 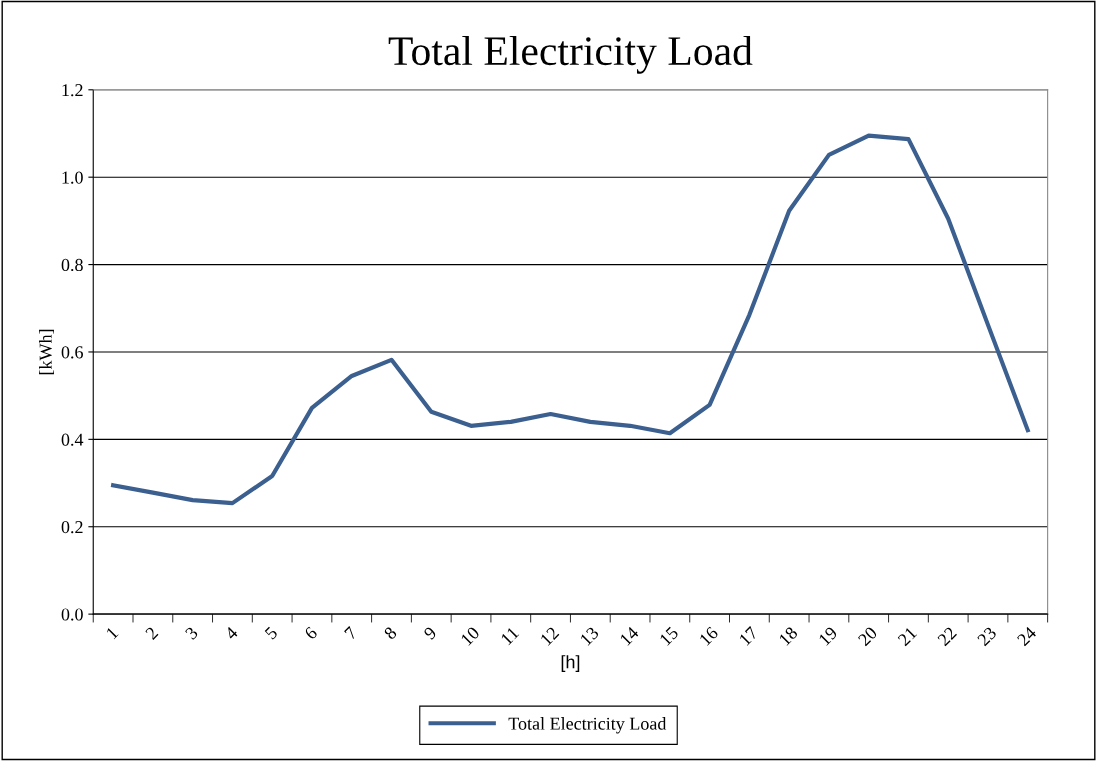 I want to click on x-tick-label: 1, so click(x=112, y=633).